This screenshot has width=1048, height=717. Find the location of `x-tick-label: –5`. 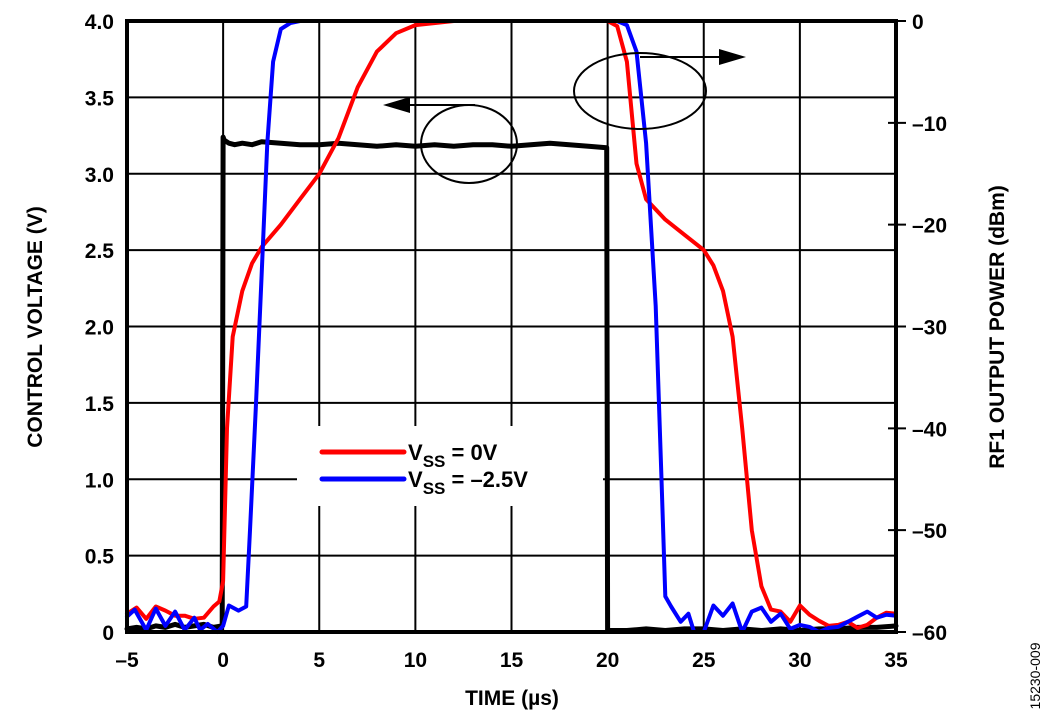

x-tick-label: –5 is located at coordinates (127, 660).